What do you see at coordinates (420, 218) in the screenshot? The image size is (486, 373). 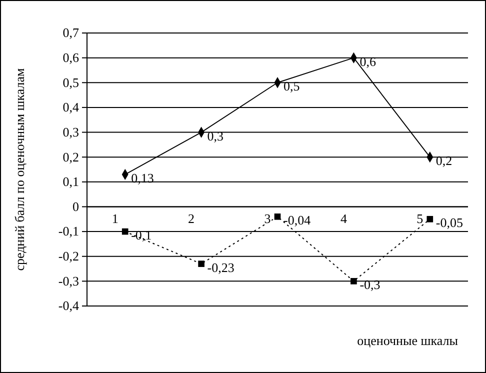 I see `x-tick-label: 5` at bounding box center [420, 218].